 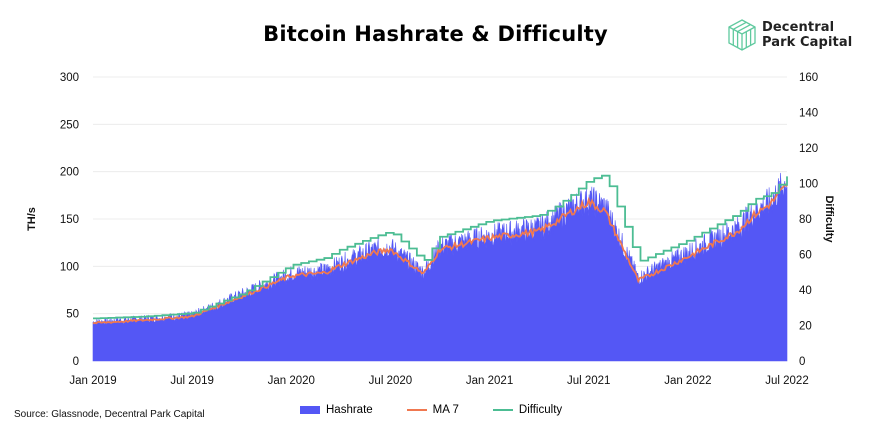 What do you see at coordinates (786, 381) in the screenshot?
I see `x-tick-label: Jul 2022` at bounding box center [786, 381].